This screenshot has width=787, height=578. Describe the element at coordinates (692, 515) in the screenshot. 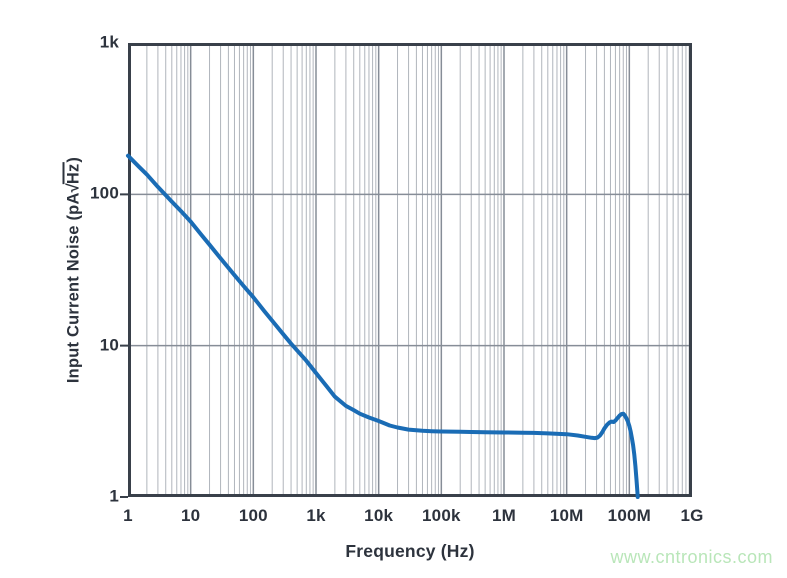

I see `x-tick-label: 1G` at that location.